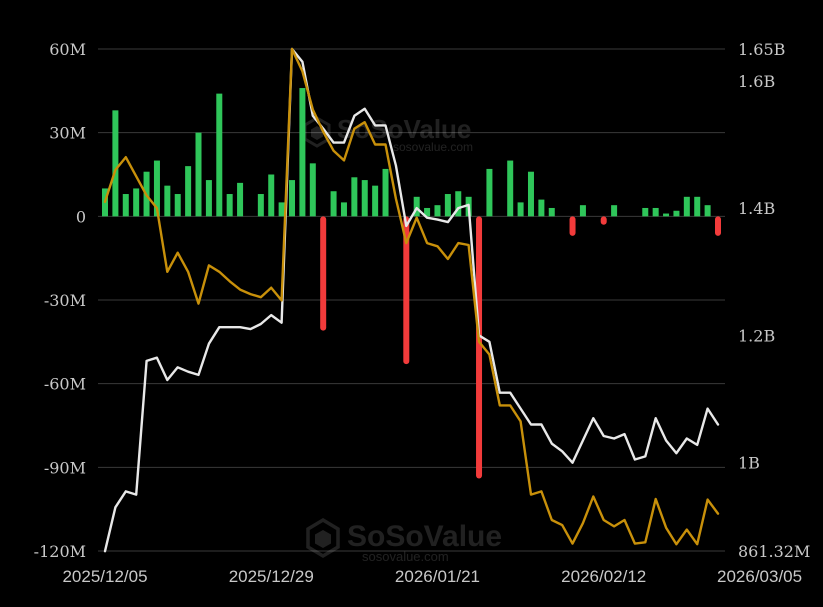 The width and height of the screenshot is (823, 607). Describe the element at coordinates (405, 556) in the screenshot. I see `watermark-url-bottom: sosovalue.com` at that location.